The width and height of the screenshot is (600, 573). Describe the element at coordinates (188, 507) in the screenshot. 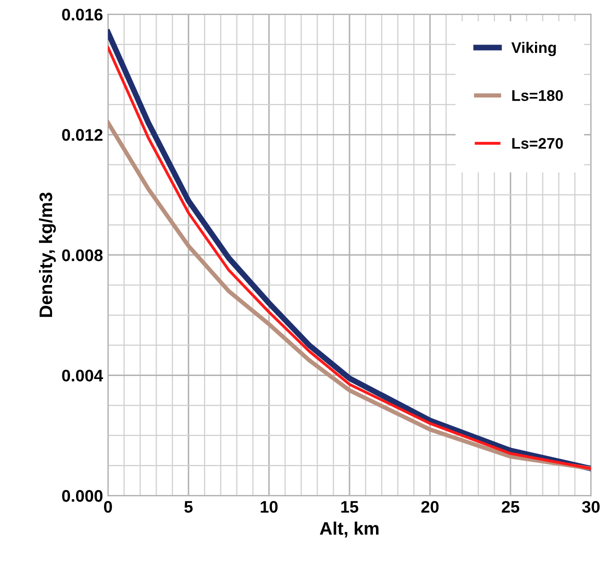

I see `x-tick-label: 5` at that location.